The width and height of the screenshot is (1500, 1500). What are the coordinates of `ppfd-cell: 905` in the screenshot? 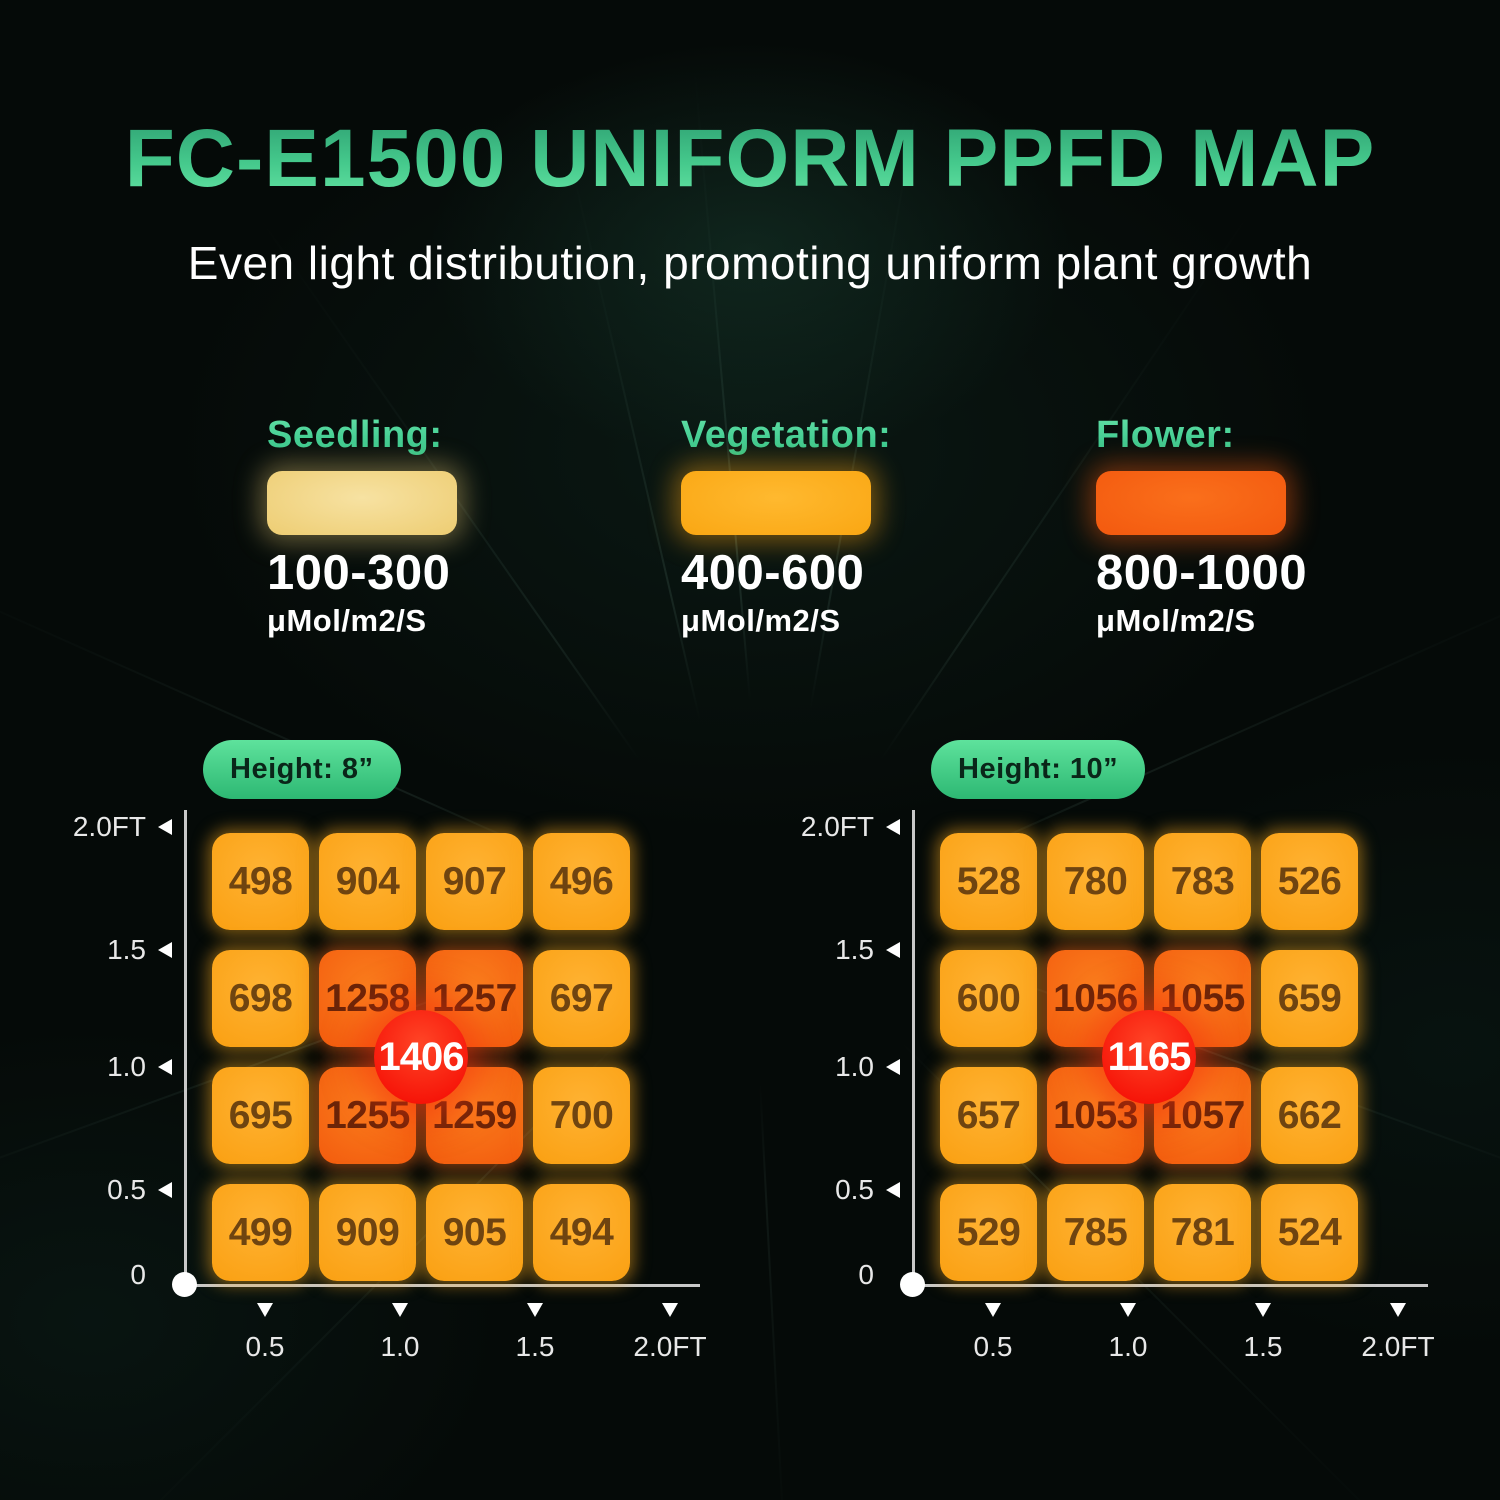 It's located at (474, 1232).